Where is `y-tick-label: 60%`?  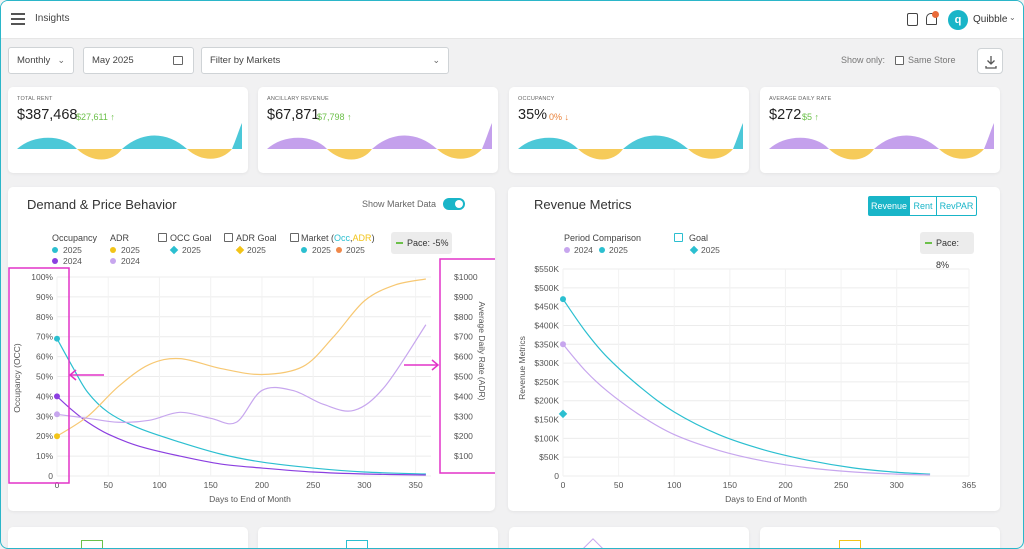 y-tick-label: 60% is located at coordinates (44, 357).